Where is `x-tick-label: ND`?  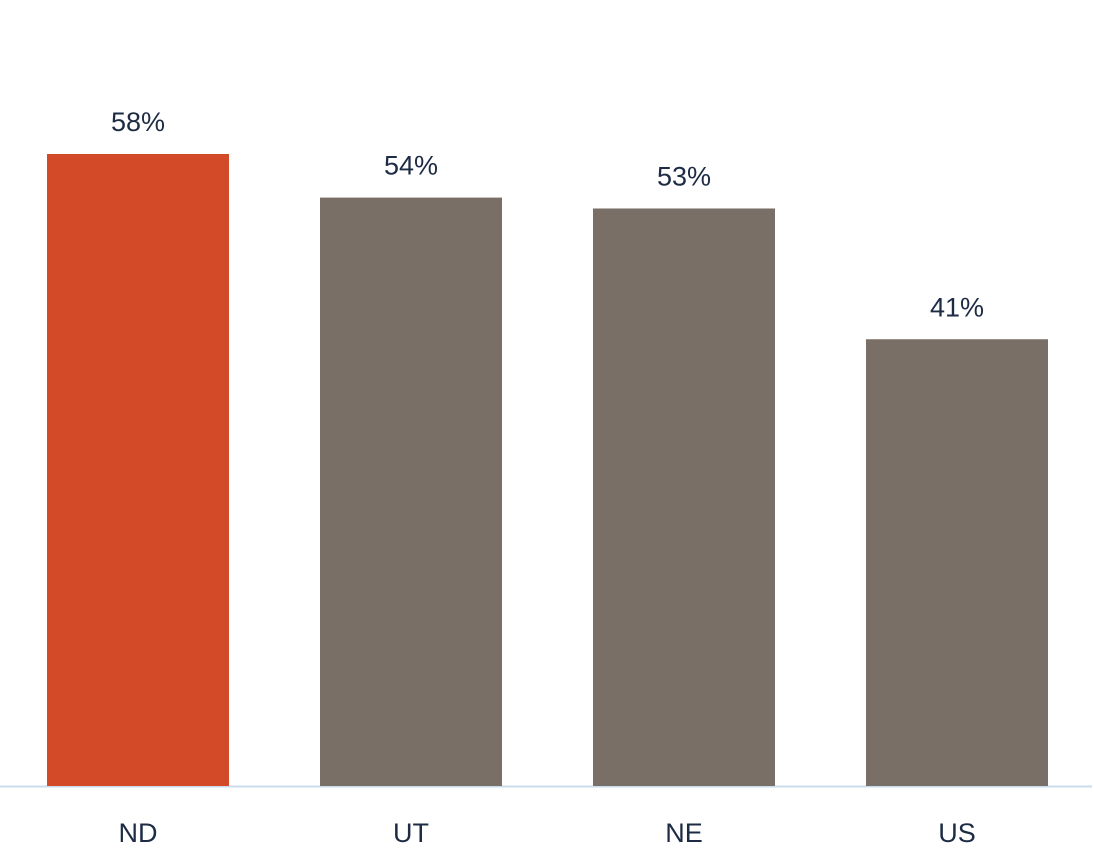
x-tick-label: ND is located at coordinates (138, 833).